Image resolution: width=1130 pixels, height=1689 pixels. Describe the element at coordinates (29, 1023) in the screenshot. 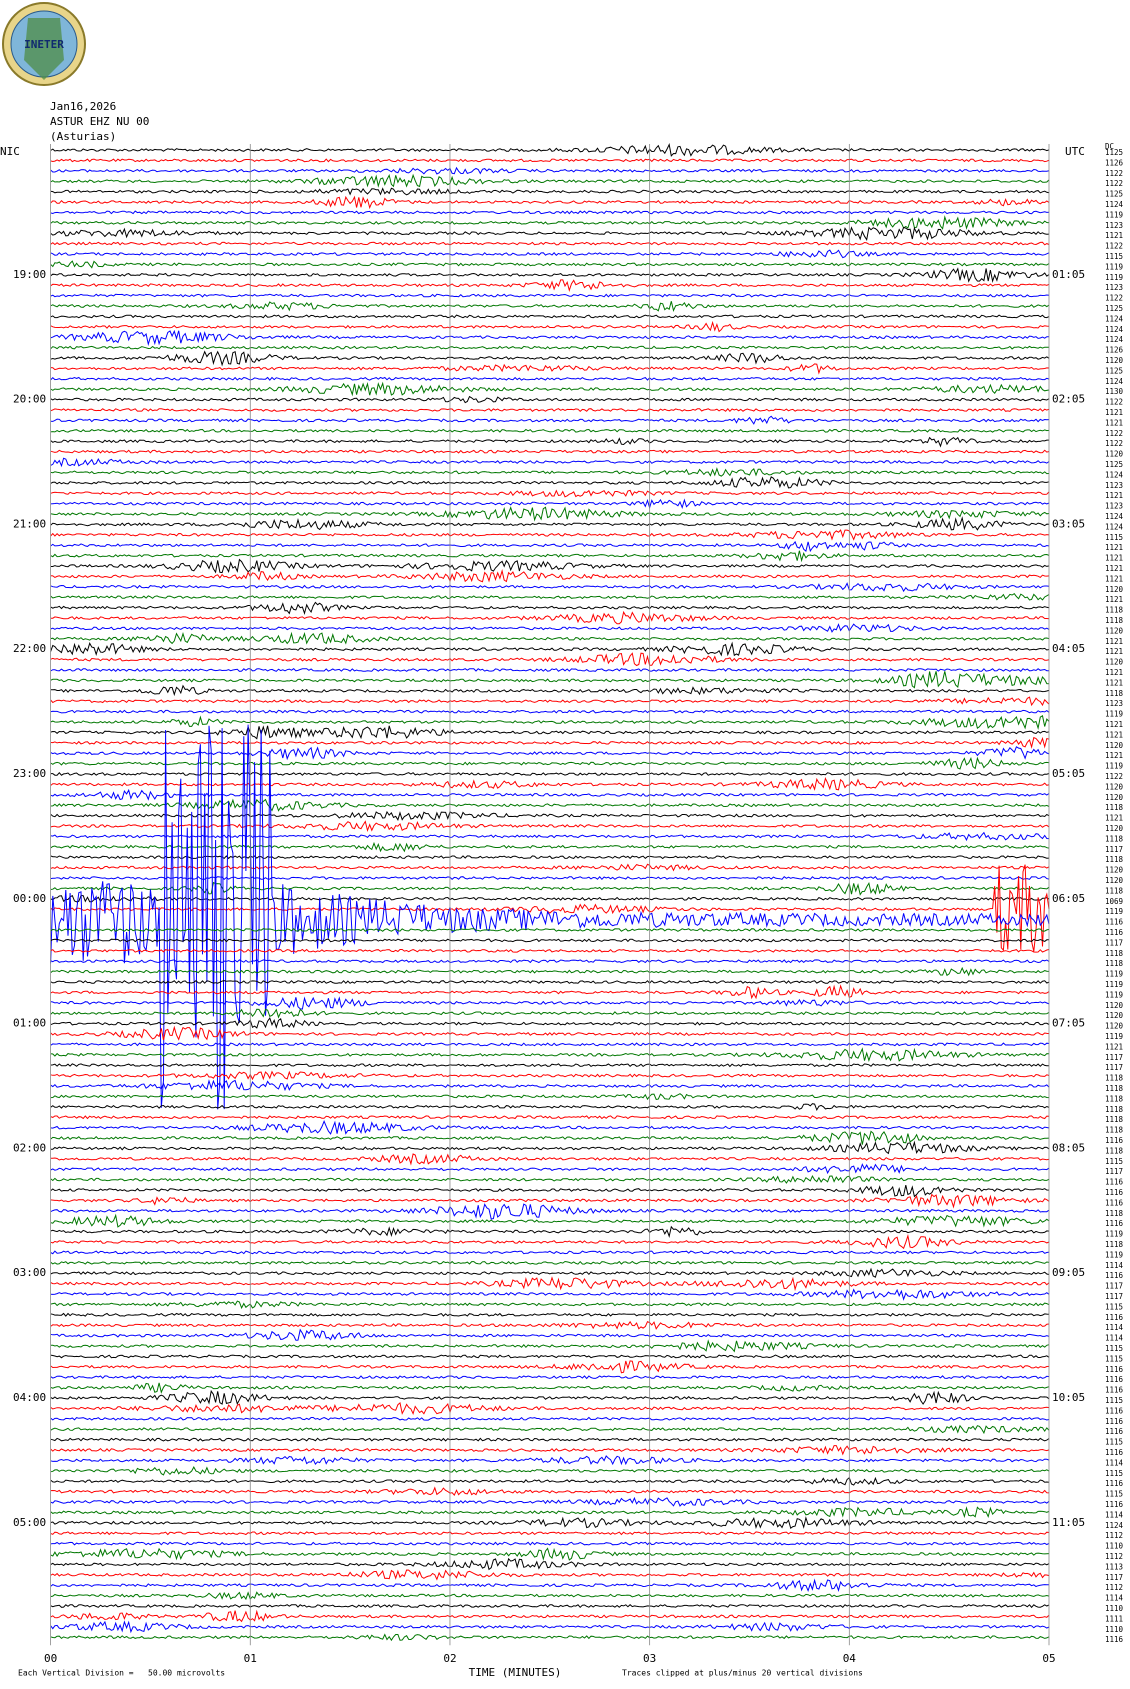

I see `left-time: 01:00` at that location.